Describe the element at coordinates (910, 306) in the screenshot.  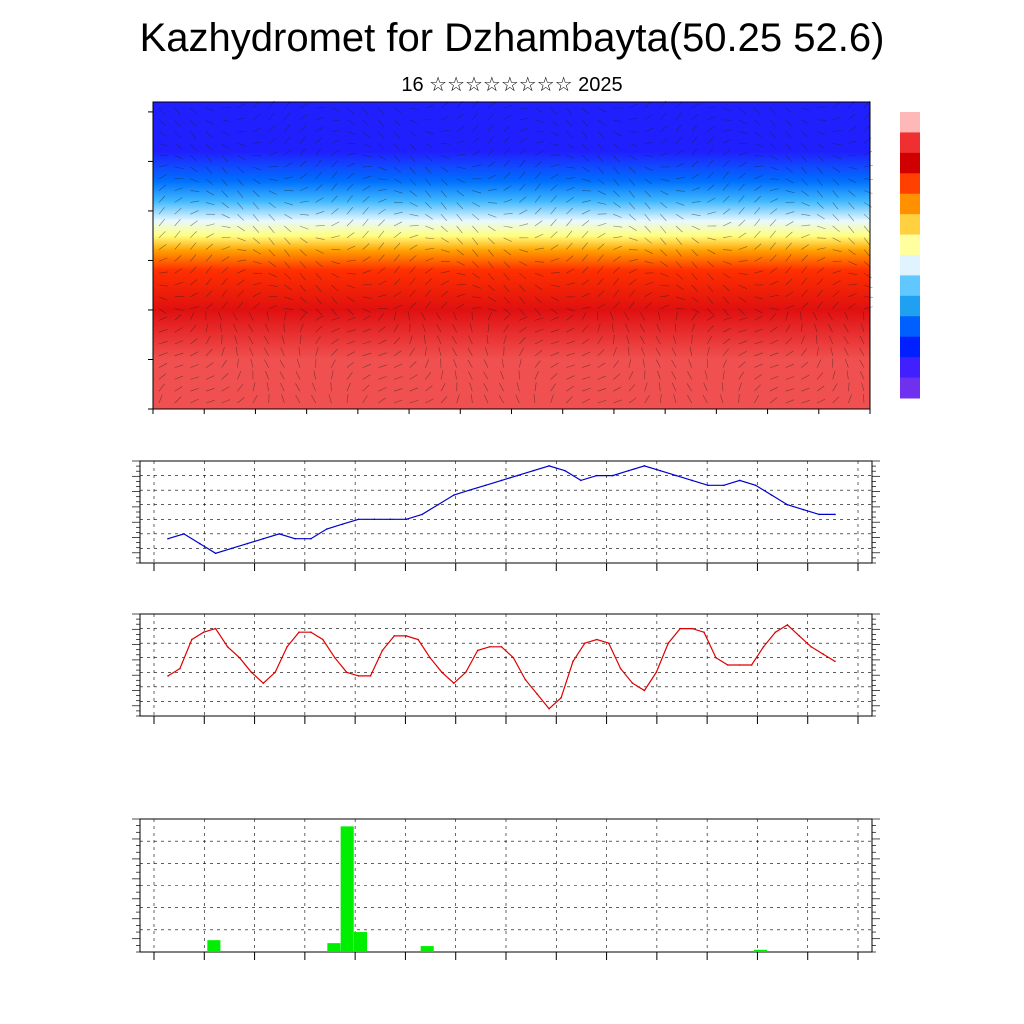
I see `colorbar-swatch` at that location.